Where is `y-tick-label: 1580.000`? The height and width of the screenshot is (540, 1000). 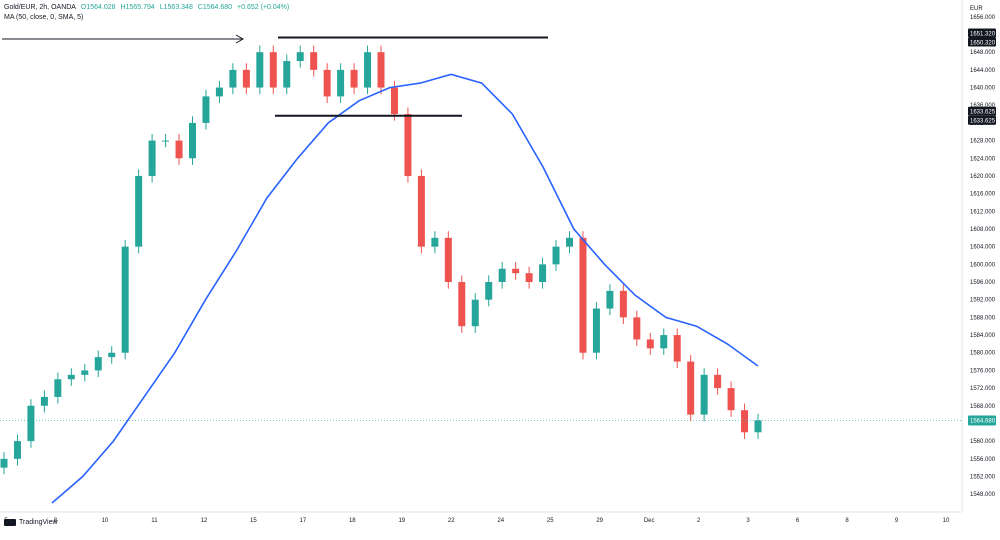
y-tick-label: 1580.000 is located at coordinates (983, 354).